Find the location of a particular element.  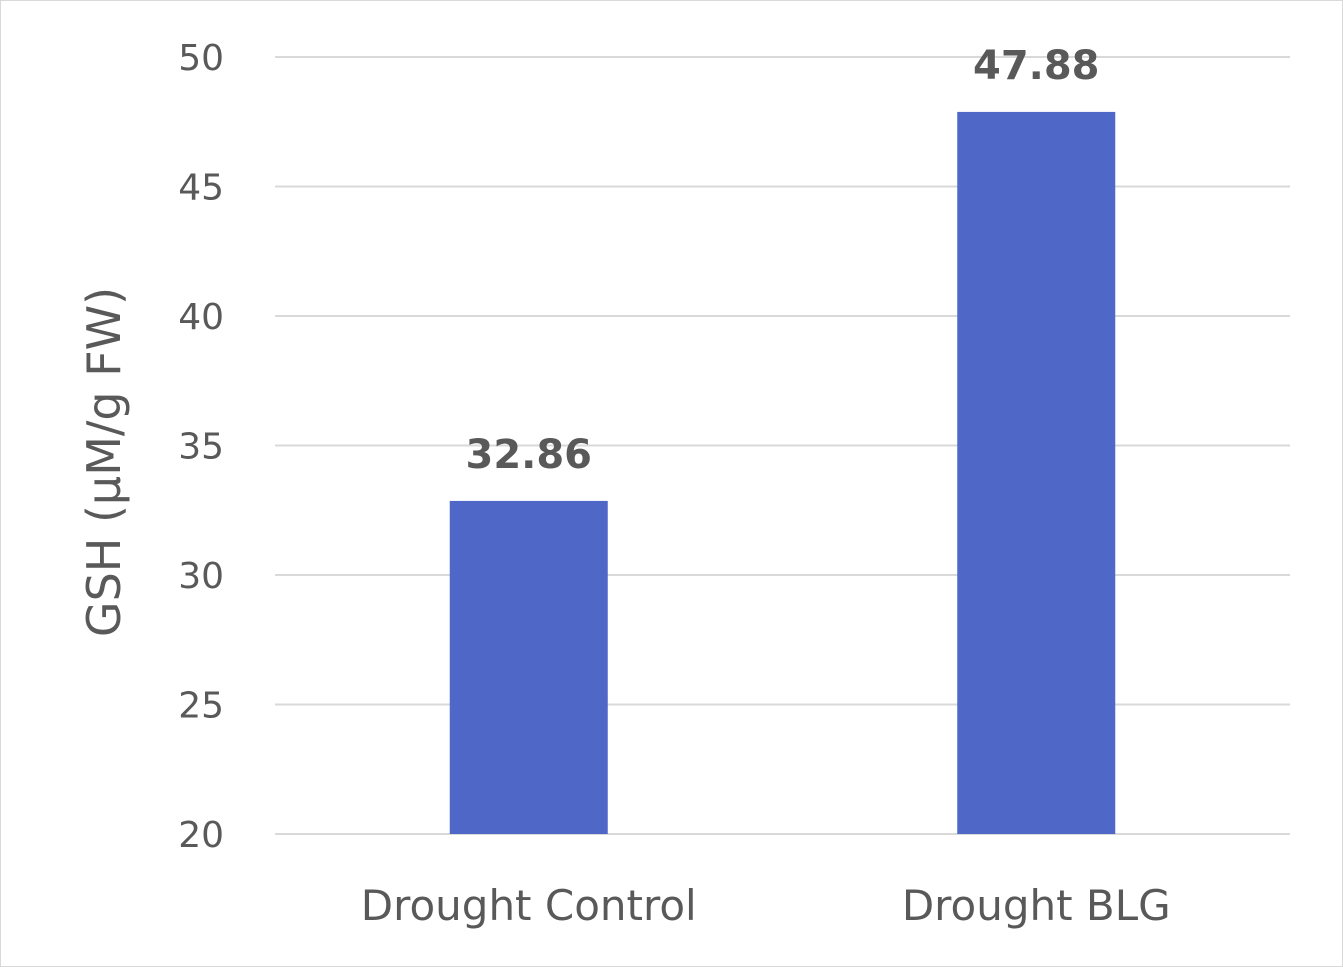

y-tick-label: 30 is located at coordinates (201, 576).